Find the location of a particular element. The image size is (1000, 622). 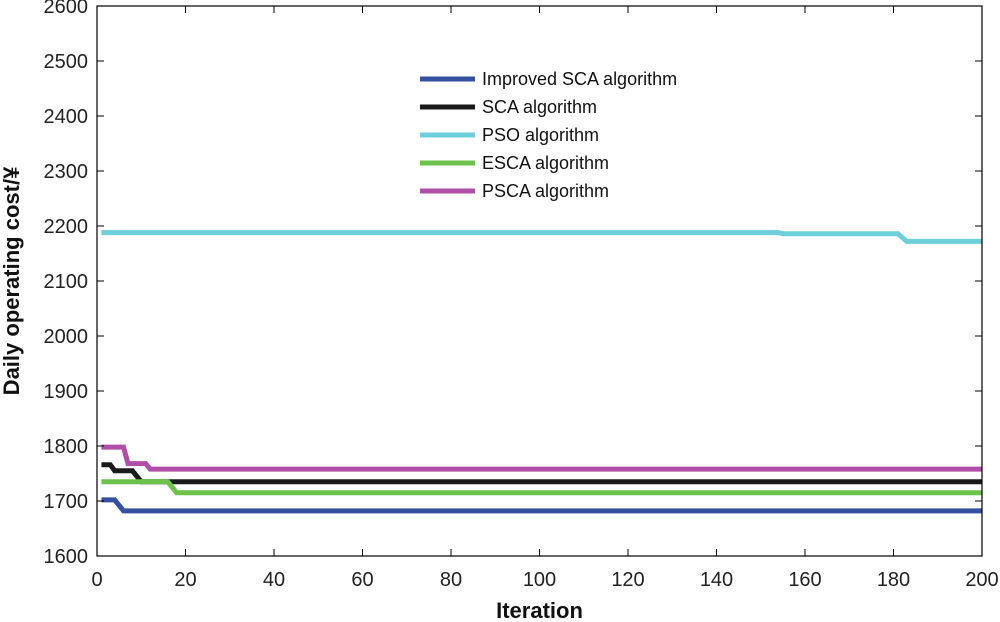

y-tick-label: 2000 is located at coordinates (66, 337).